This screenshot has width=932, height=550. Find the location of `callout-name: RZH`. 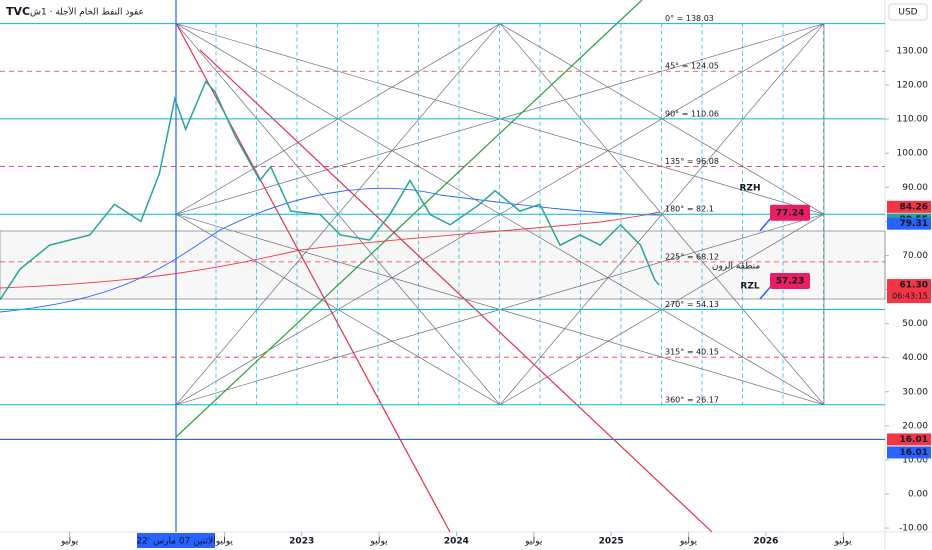

callout-name: RZH is located at coordinates (750, 188).